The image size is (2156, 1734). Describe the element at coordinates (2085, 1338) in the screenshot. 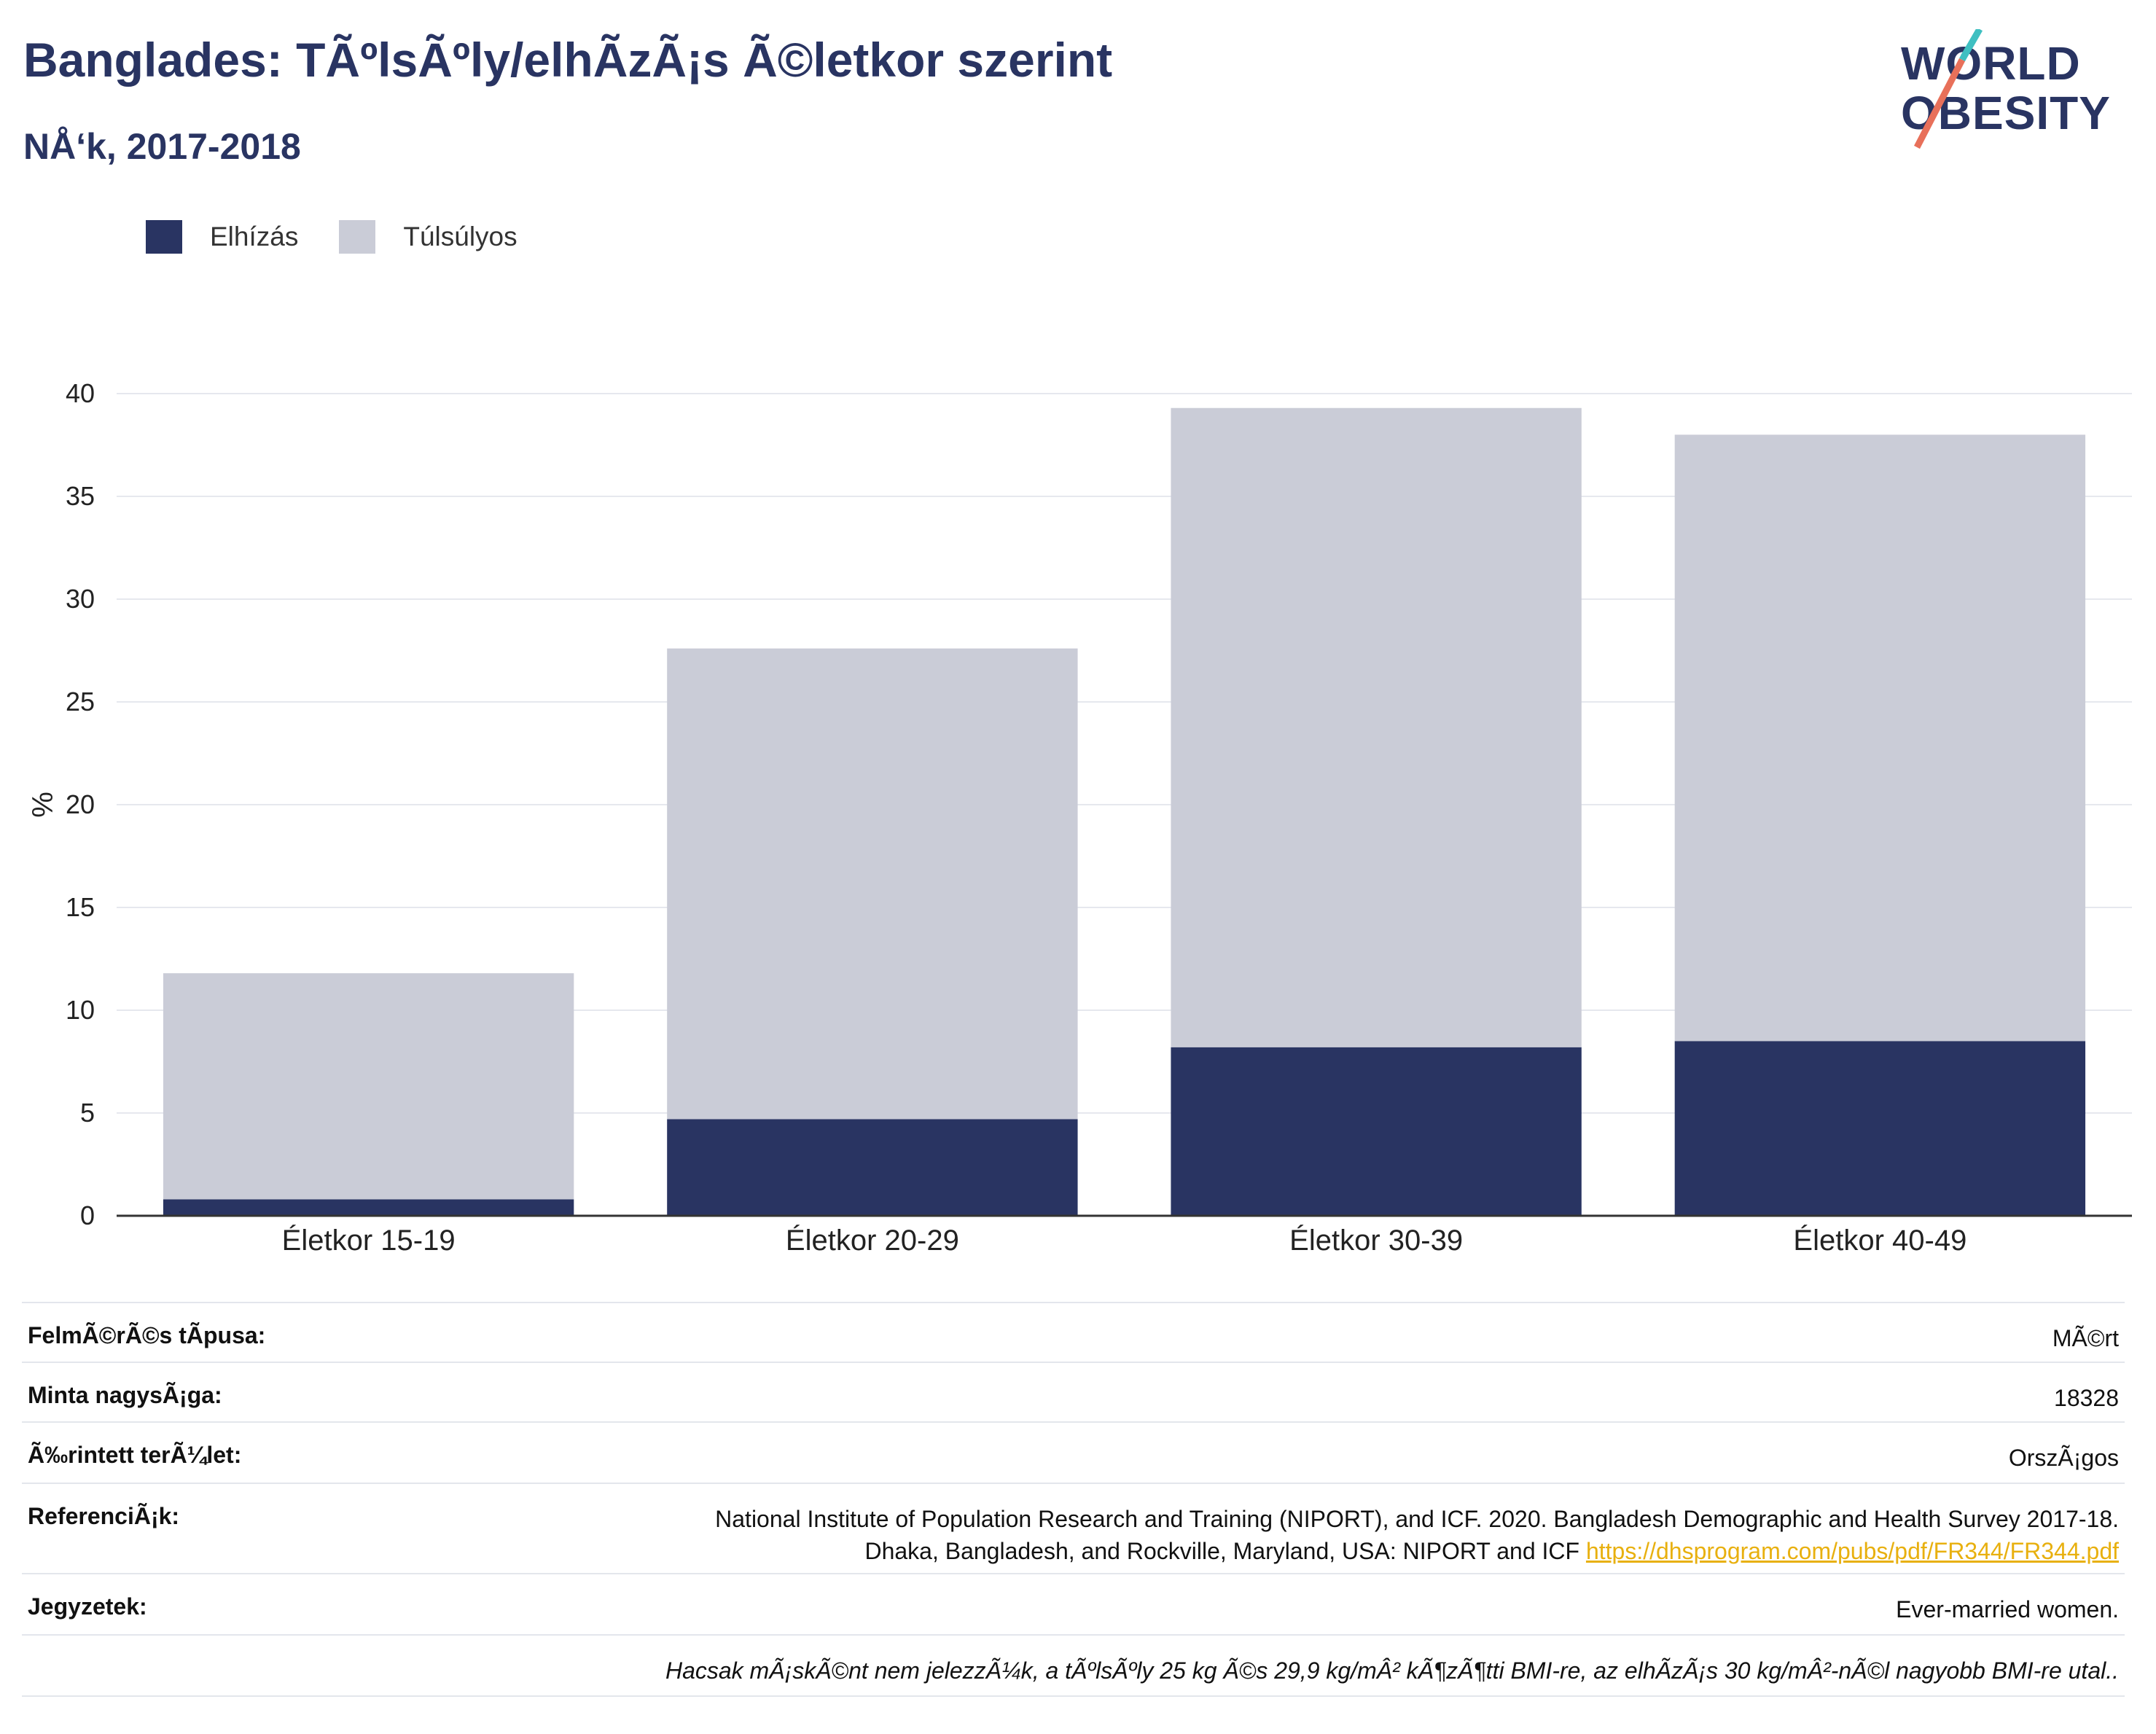

I see `info-value-survey-type: MÃ©rt` at that location.